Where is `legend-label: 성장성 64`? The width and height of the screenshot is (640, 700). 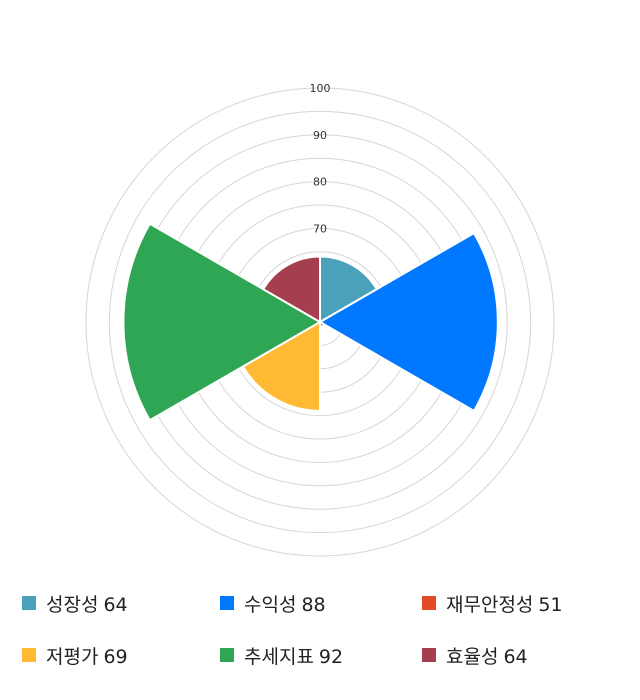 legend-label: 성장성 64 is located at coordinates (89, 603).